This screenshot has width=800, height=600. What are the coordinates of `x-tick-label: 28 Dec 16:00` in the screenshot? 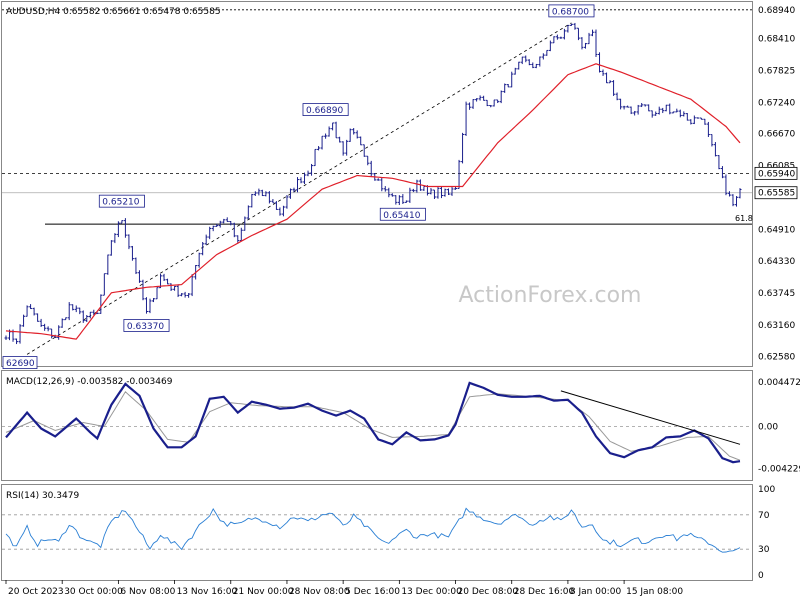 It's located at (544, 592).